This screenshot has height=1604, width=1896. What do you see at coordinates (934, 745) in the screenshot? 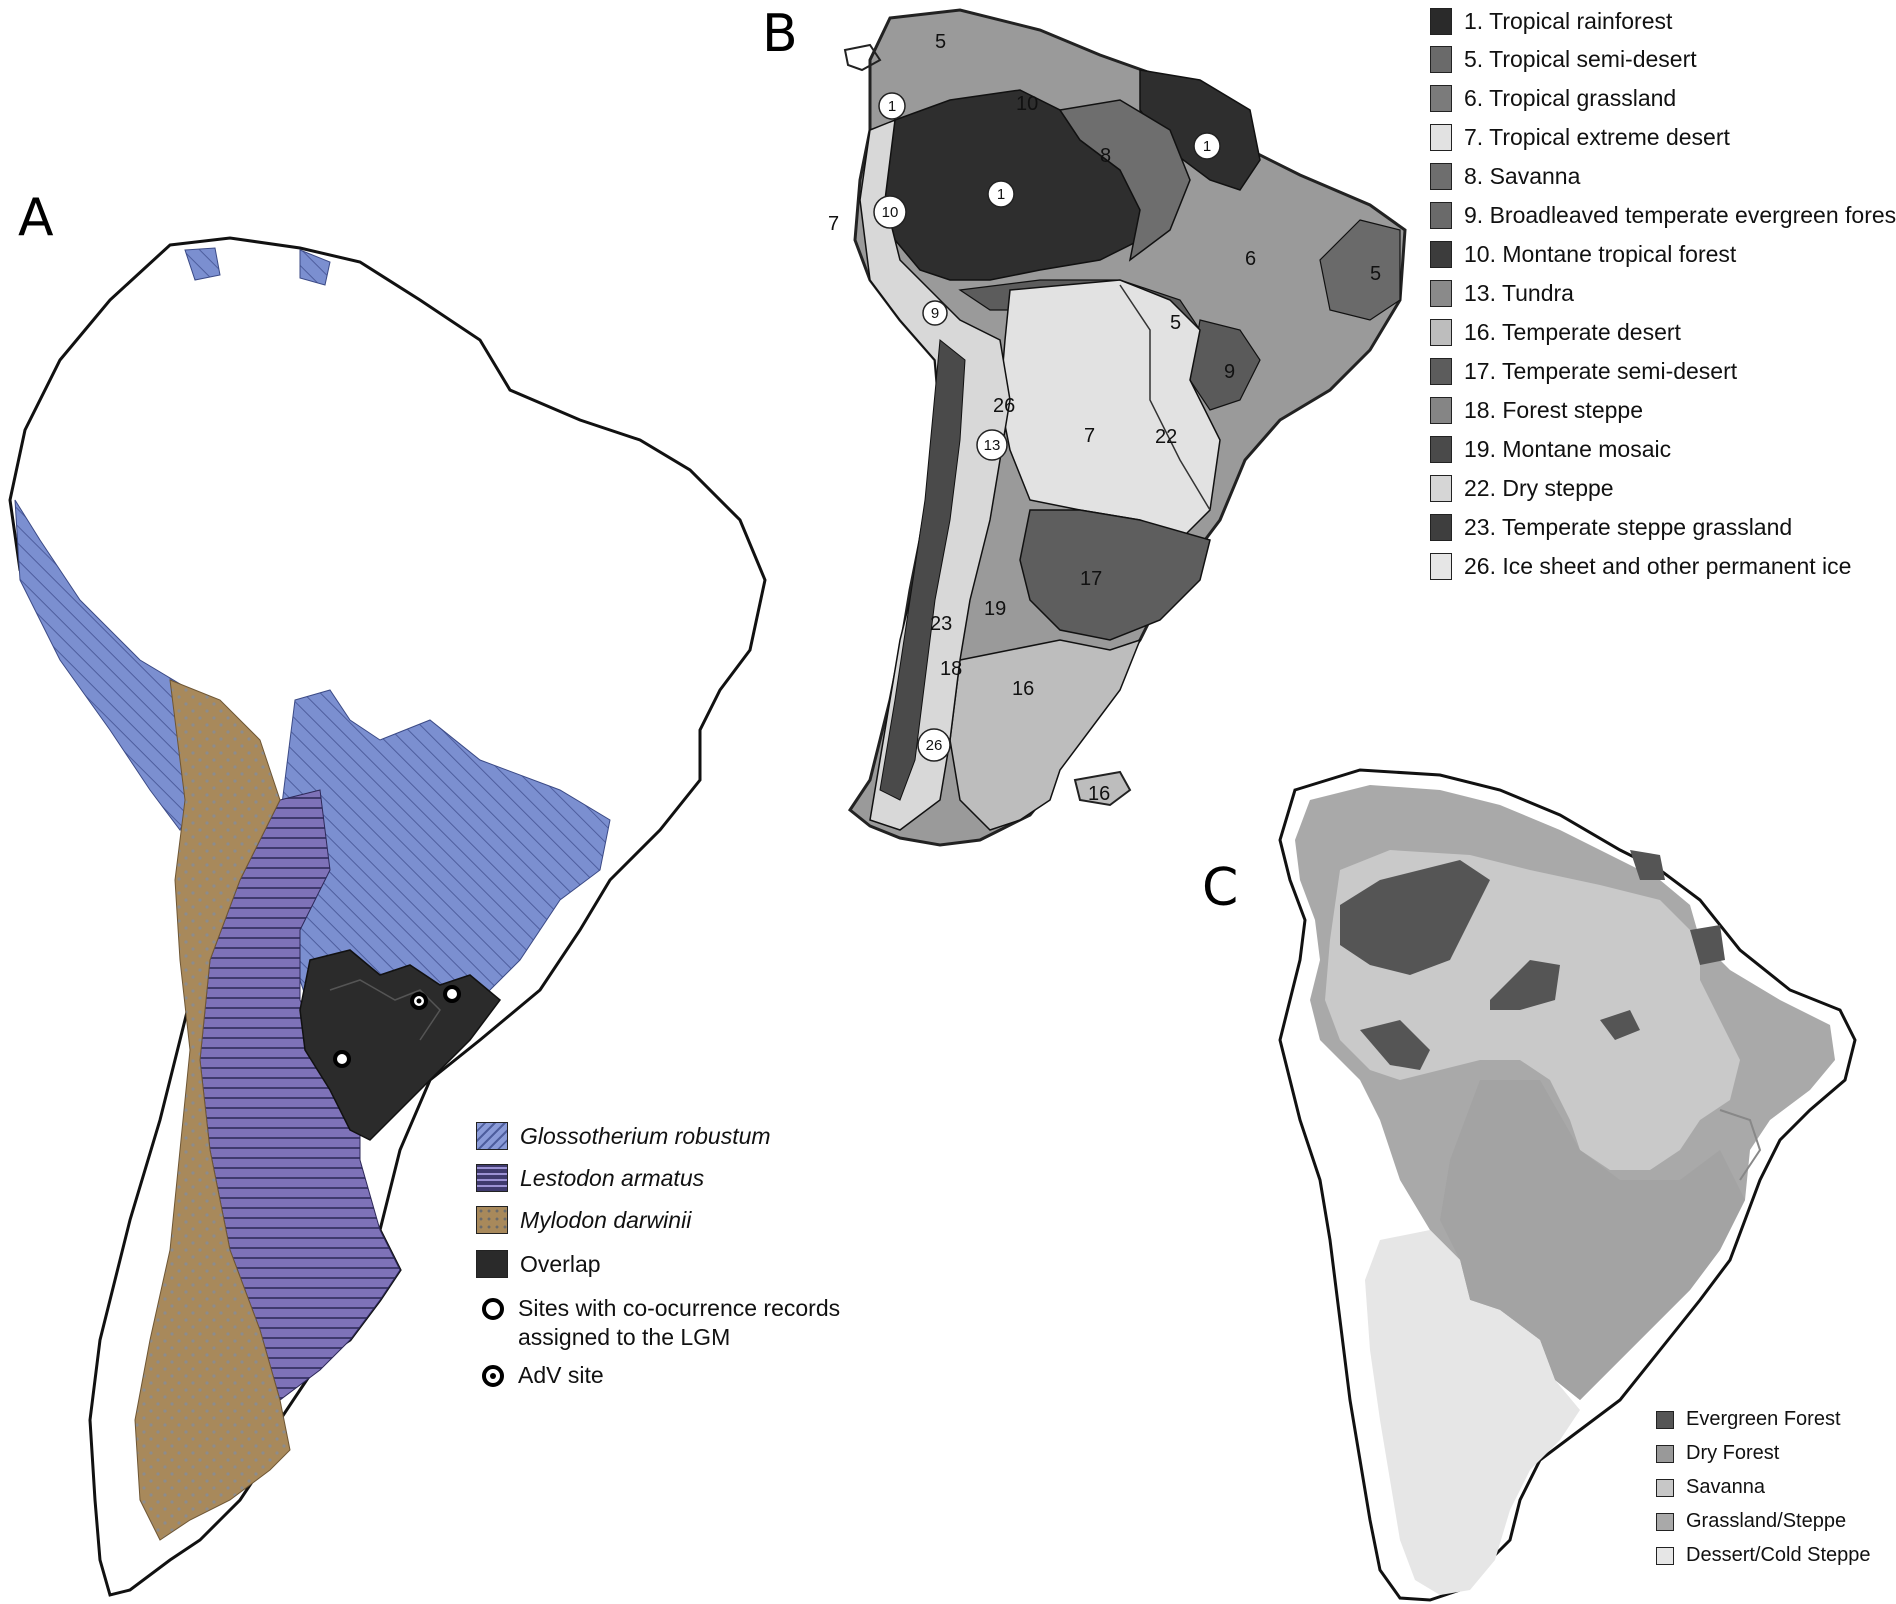
I see `map-b-badge: 26` at bounding box center [934, 745].